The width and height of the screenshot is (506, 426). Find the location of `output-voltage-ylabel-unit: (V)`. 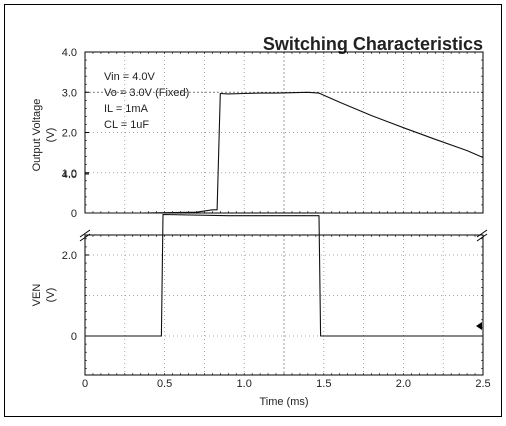

output-voltage-ylabel-unit: (V) is located at coordinates (51, 135).